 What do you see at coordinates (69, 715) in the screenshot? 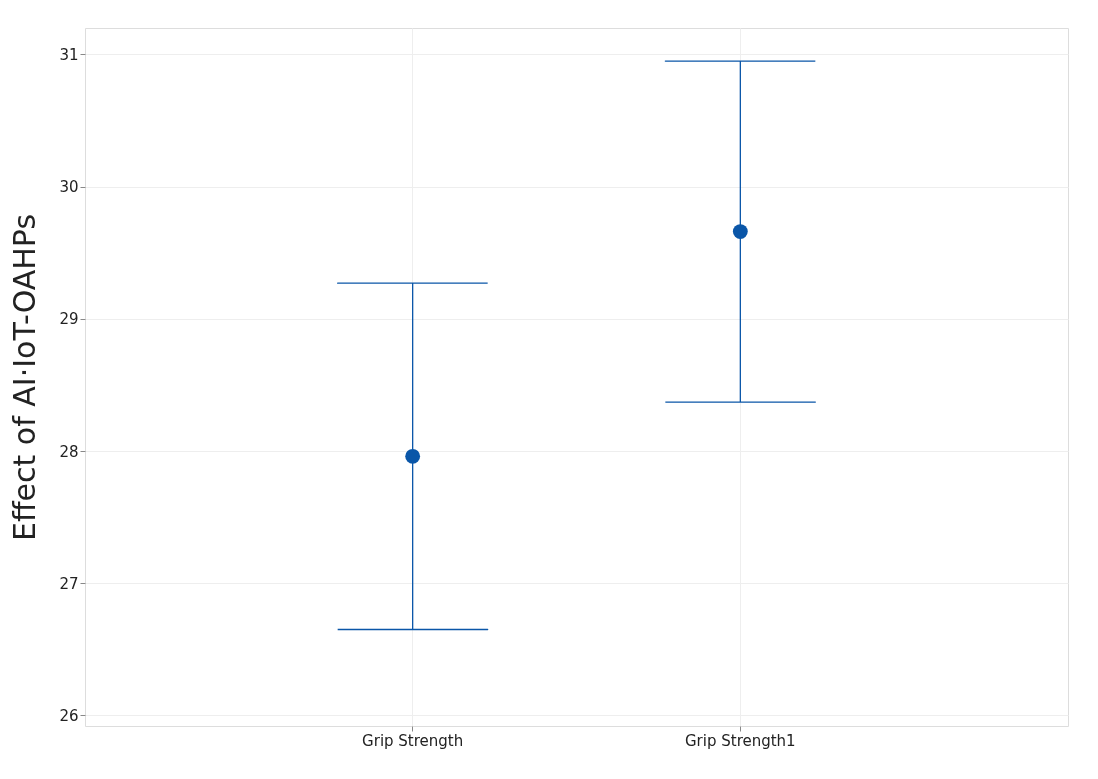
I see `y-tick-label: 26` at bounding box center [69, 715].